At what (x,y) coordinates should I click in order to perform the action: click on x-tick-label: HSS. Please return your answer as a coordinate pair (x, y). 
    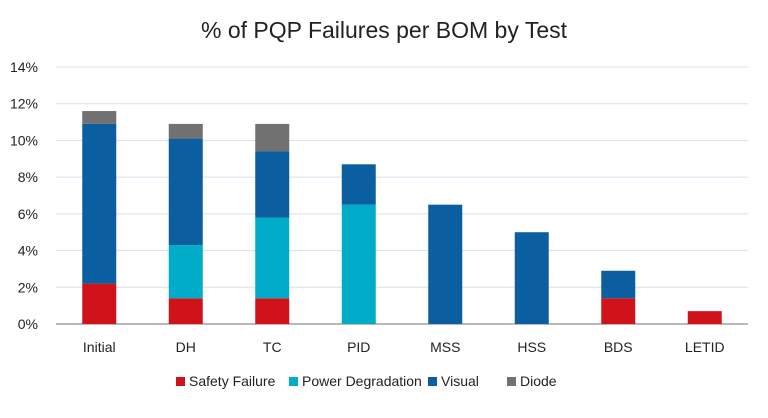
    Looking at the image, I should click on (531, 347).